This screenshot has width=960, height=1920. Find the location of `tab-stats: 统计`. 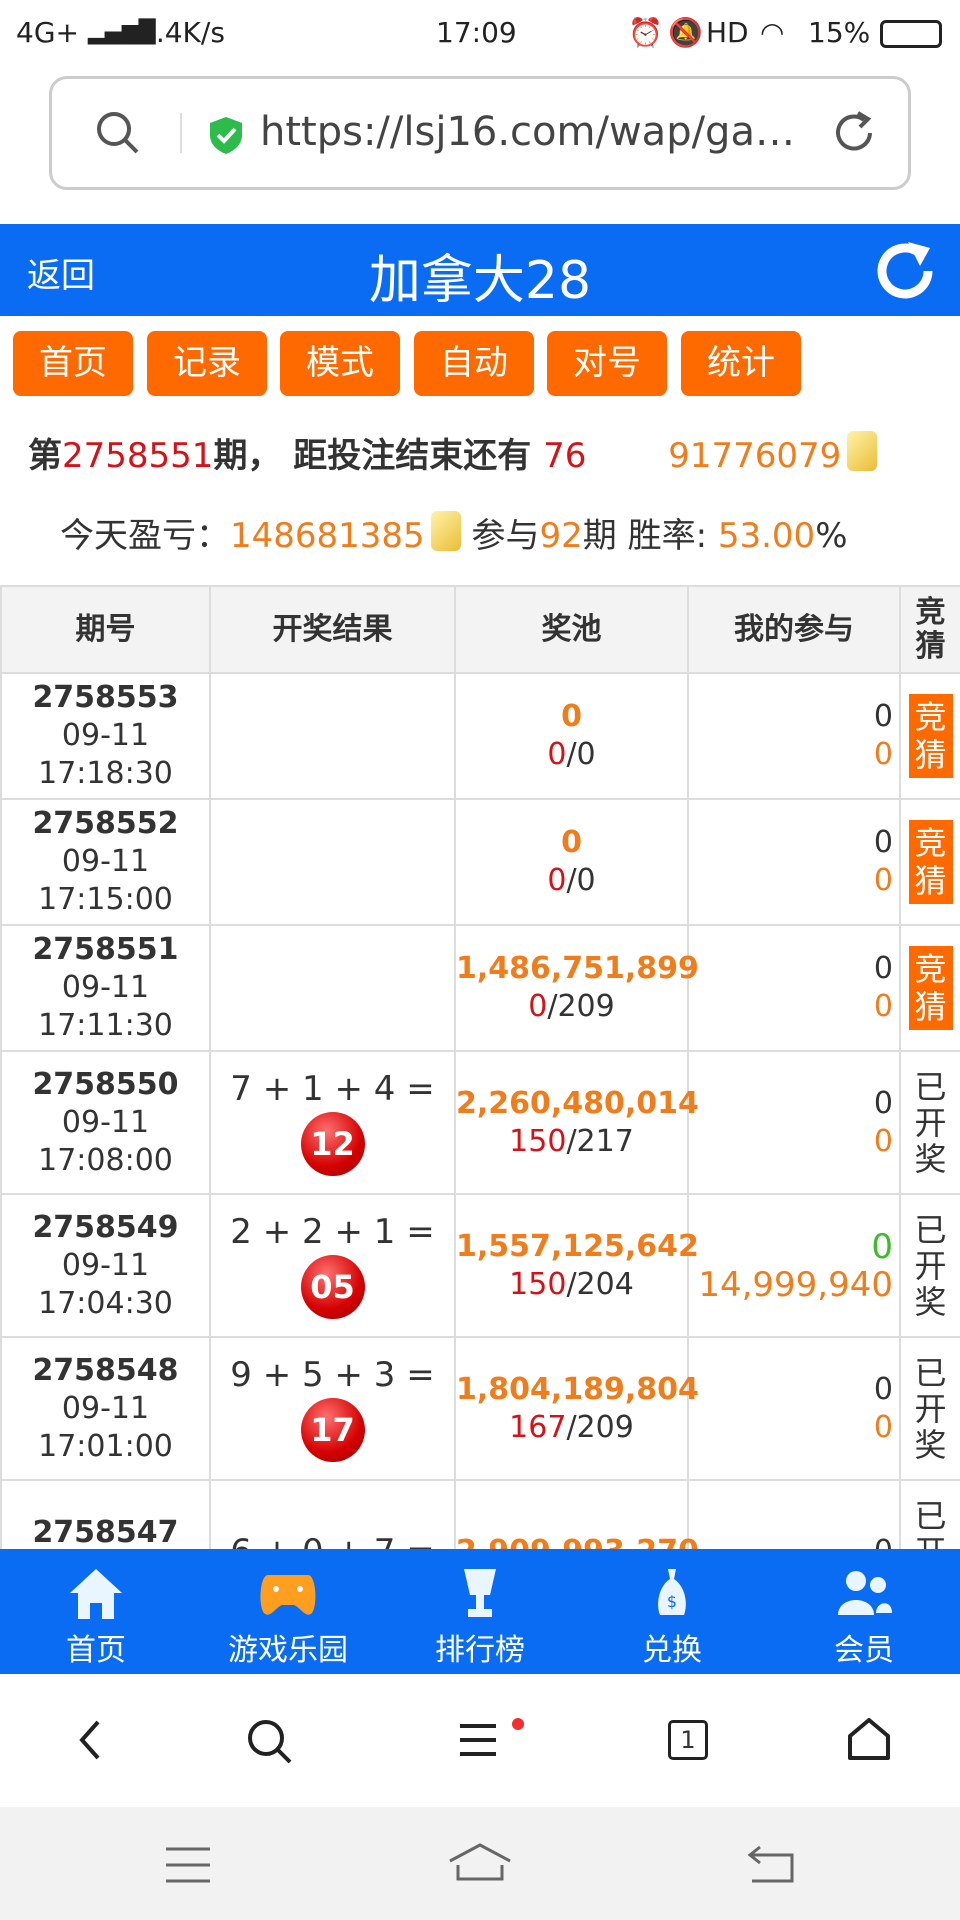

tab-stats: 统计 is located at coordinates (741, 363).